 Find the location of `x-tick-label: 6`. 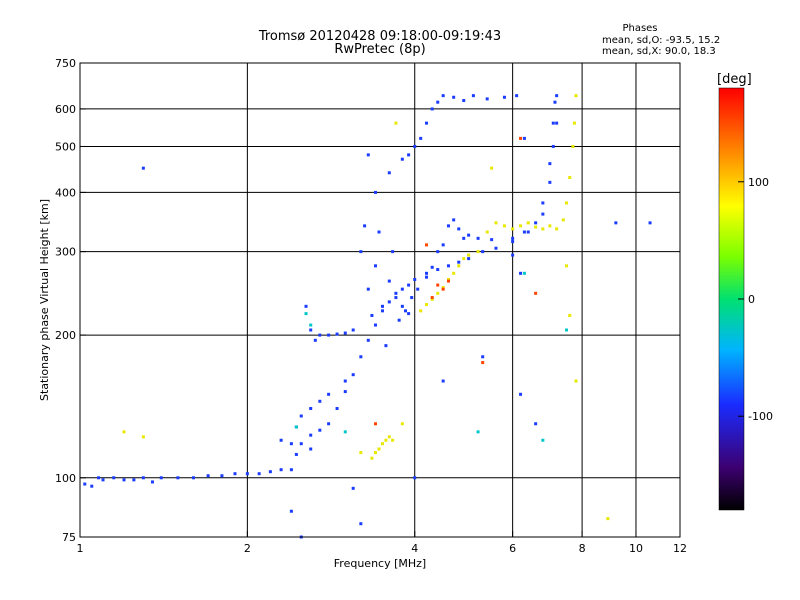

x-tick-label: 6 is located at coordinates (512, 548).